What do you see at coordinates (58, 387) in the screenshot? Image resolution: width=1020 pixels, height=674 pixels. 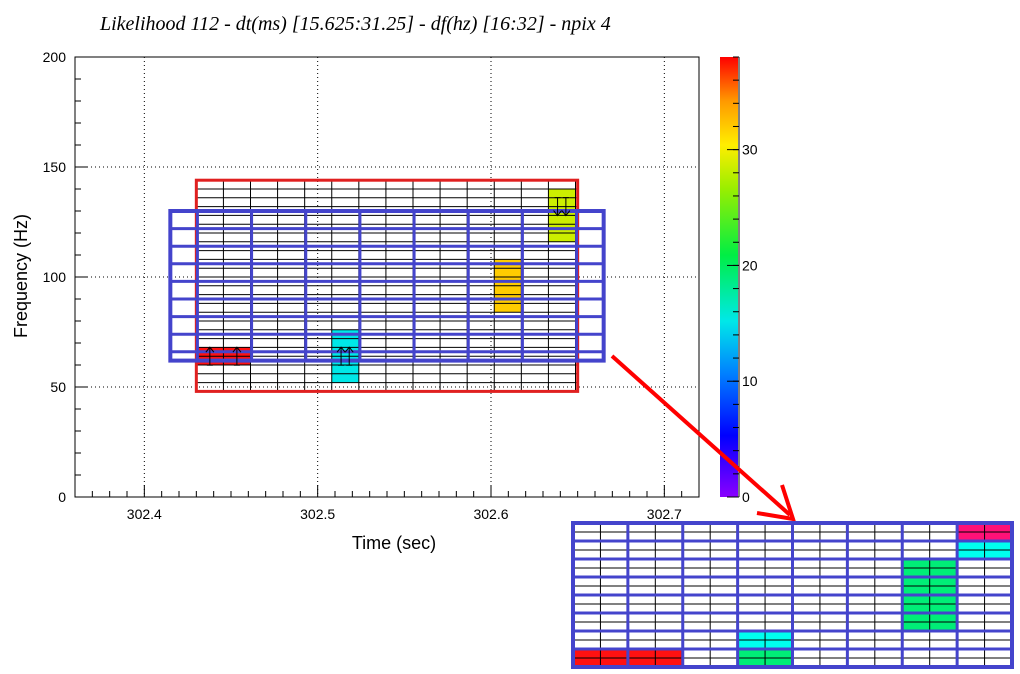 I see `y-tick-label: 50` at bounding box center [58, 387].